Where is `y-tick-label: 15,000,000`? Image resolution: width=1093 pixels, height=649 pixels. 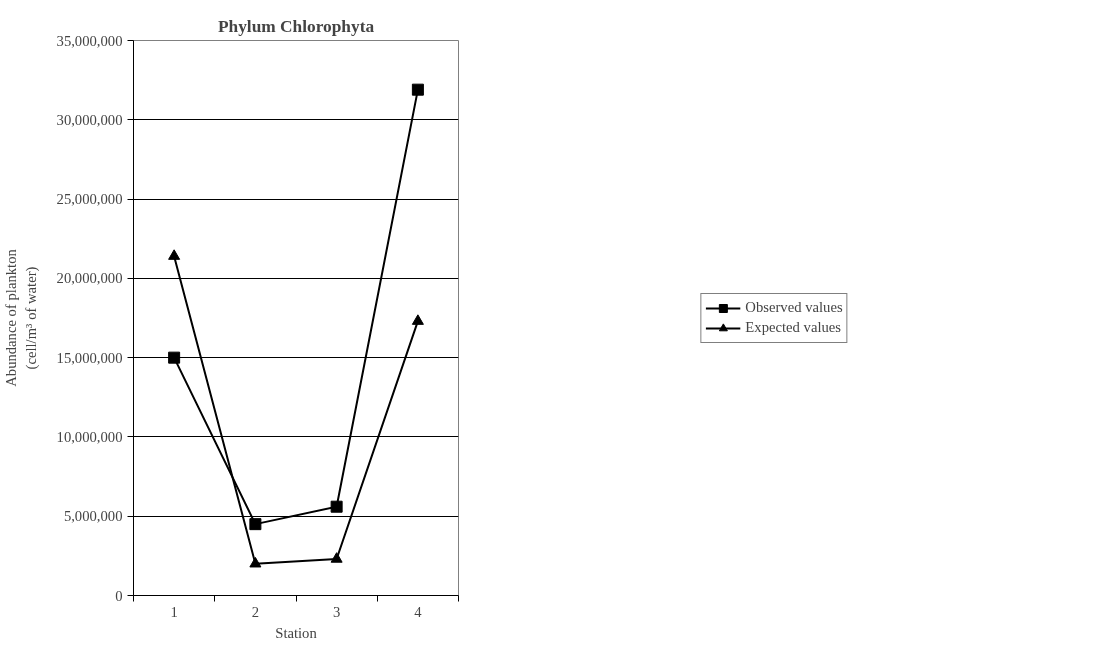
y-tick-label: 15,000,000 is located at coordinates (89, 357).